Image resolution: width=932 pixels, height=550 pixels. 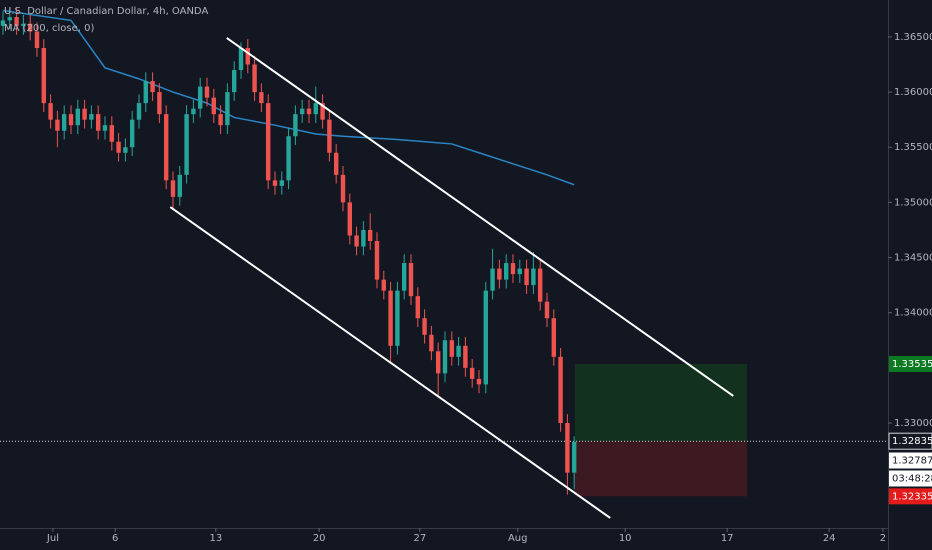 What do you see at coordinates (518, 538) in the screenshot?
I see `x-tick-label: Aug` at bounding box center [518, 538].